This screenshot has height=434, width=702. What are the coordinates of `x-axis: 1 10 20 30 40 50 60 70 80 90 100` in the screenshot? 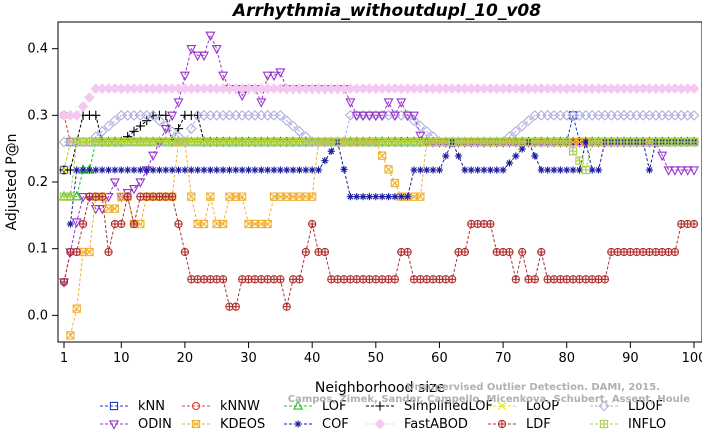 It's located at (381, 354).